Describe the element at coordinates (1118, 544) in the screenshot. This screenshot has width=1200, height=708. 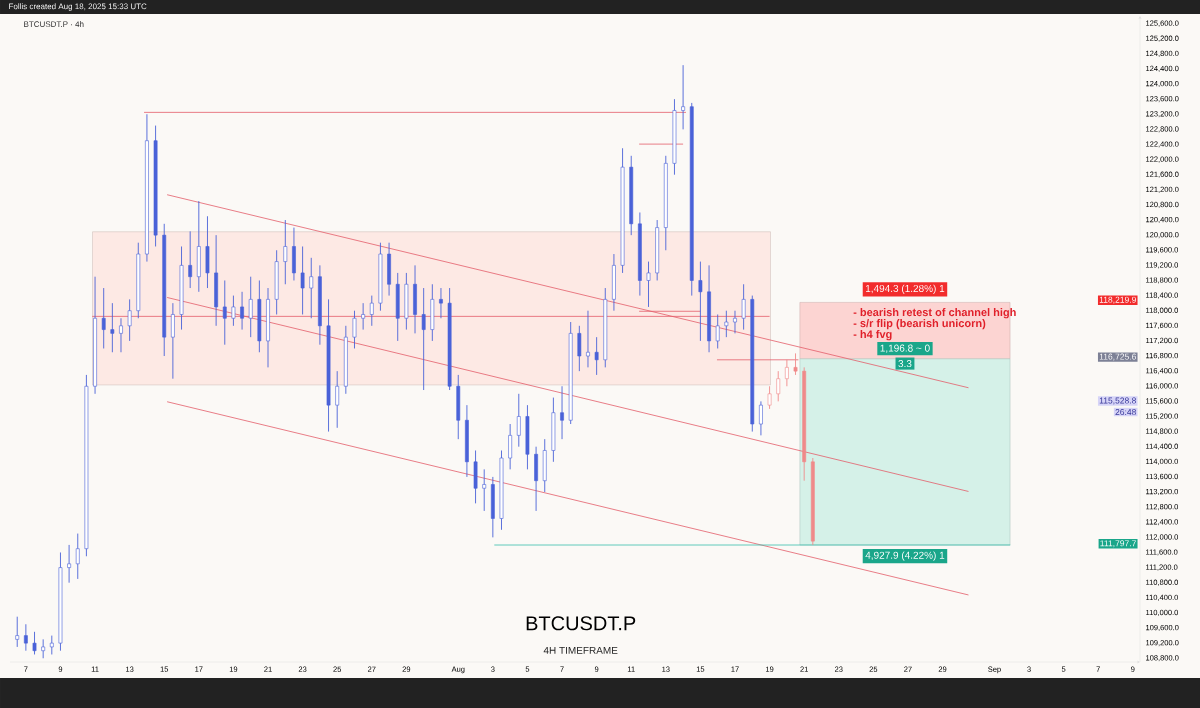
I see `annotation: 111,797.7` at that location.